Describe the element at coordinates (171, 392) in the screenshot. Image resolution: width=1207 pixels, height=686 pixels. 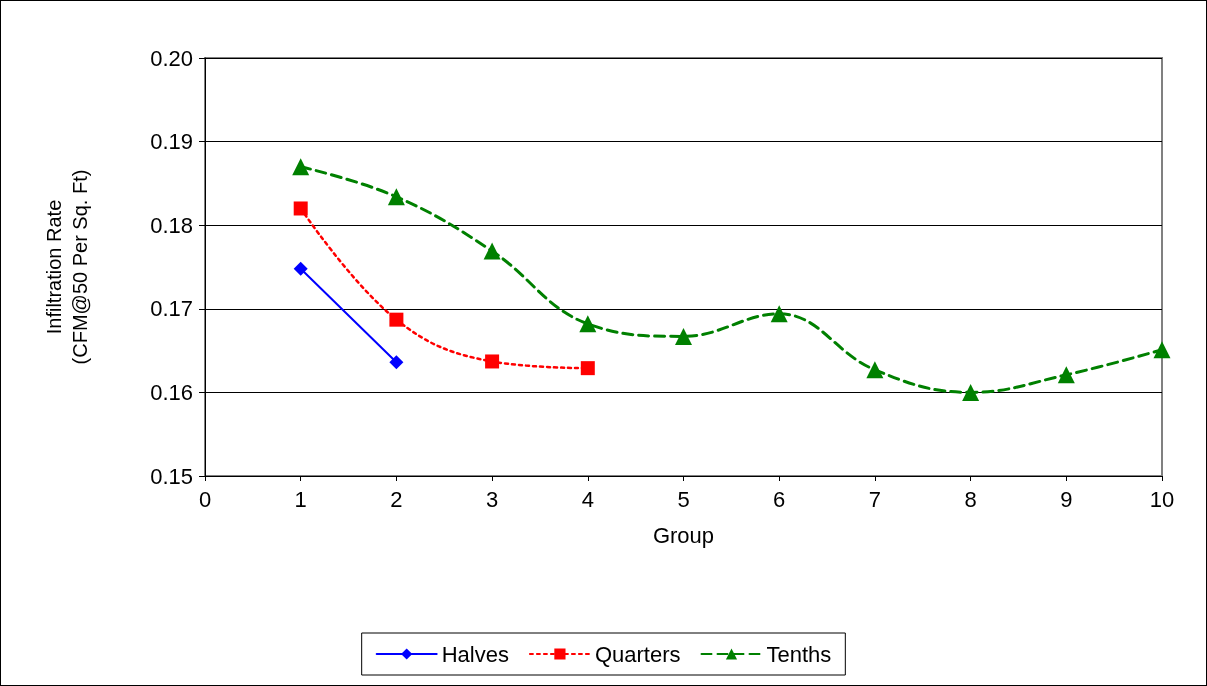
I see `y-tick-label: 0.16` at that location.